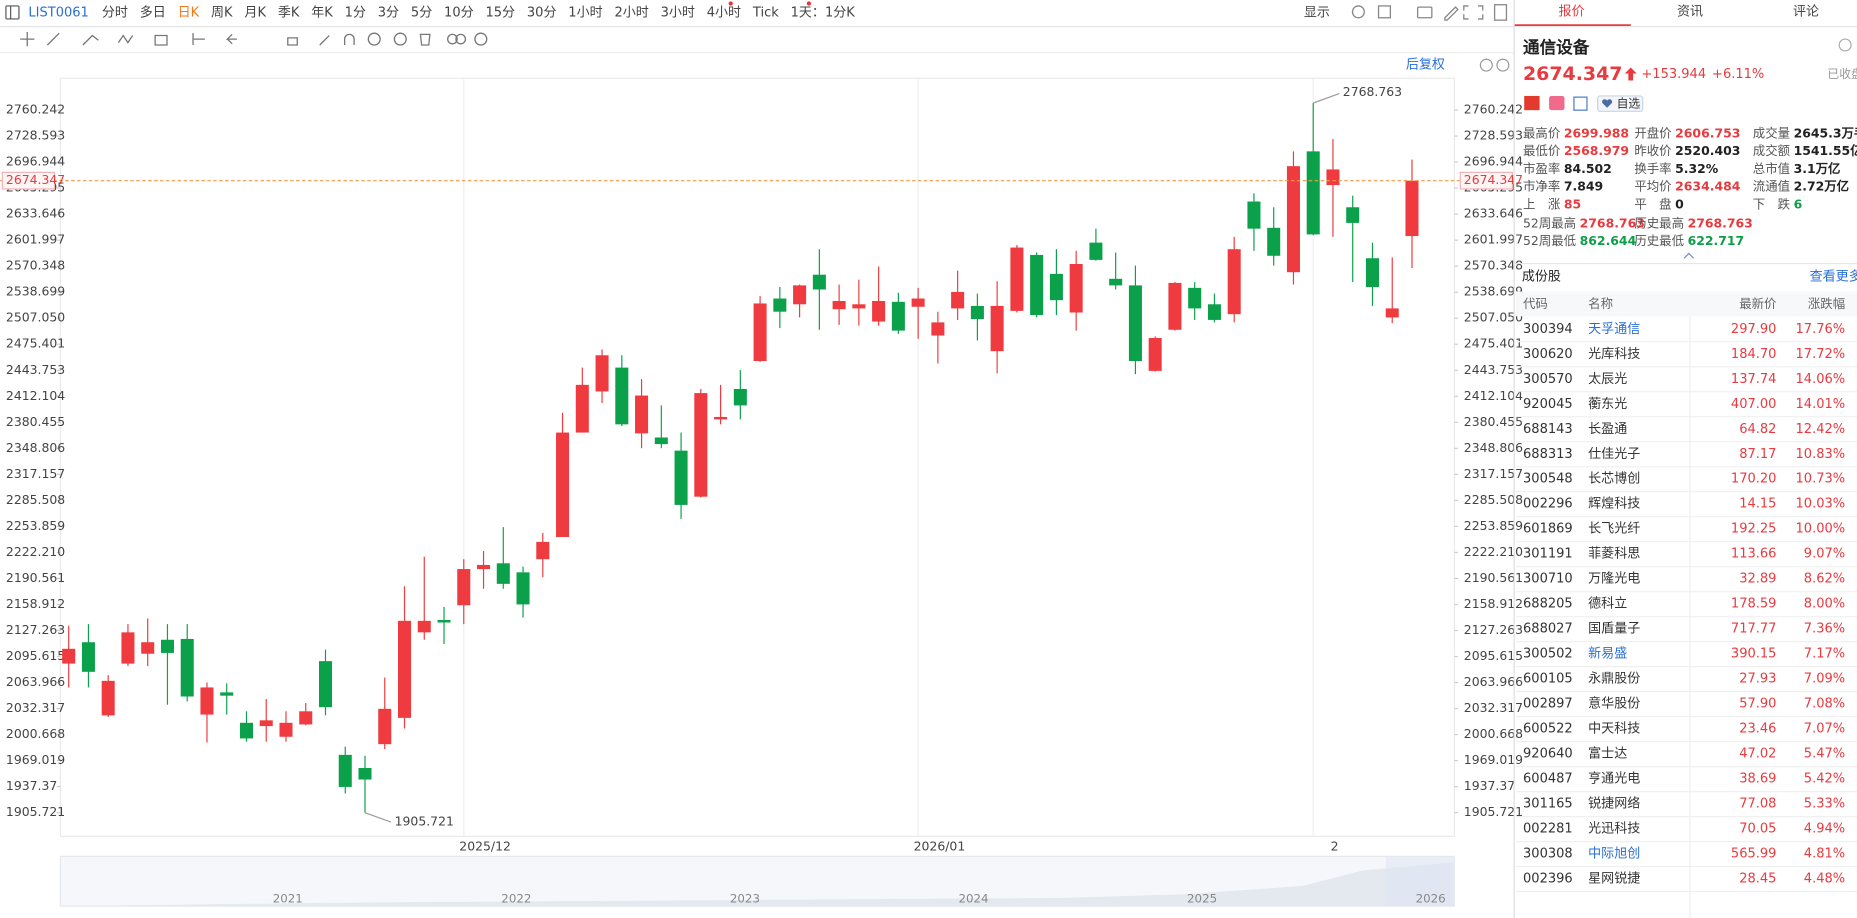 The height and width of the screenshot is (918, 1857). Describe the element at coordinates (90, 40) in the screenshot. I see `channel-tool` at that location.